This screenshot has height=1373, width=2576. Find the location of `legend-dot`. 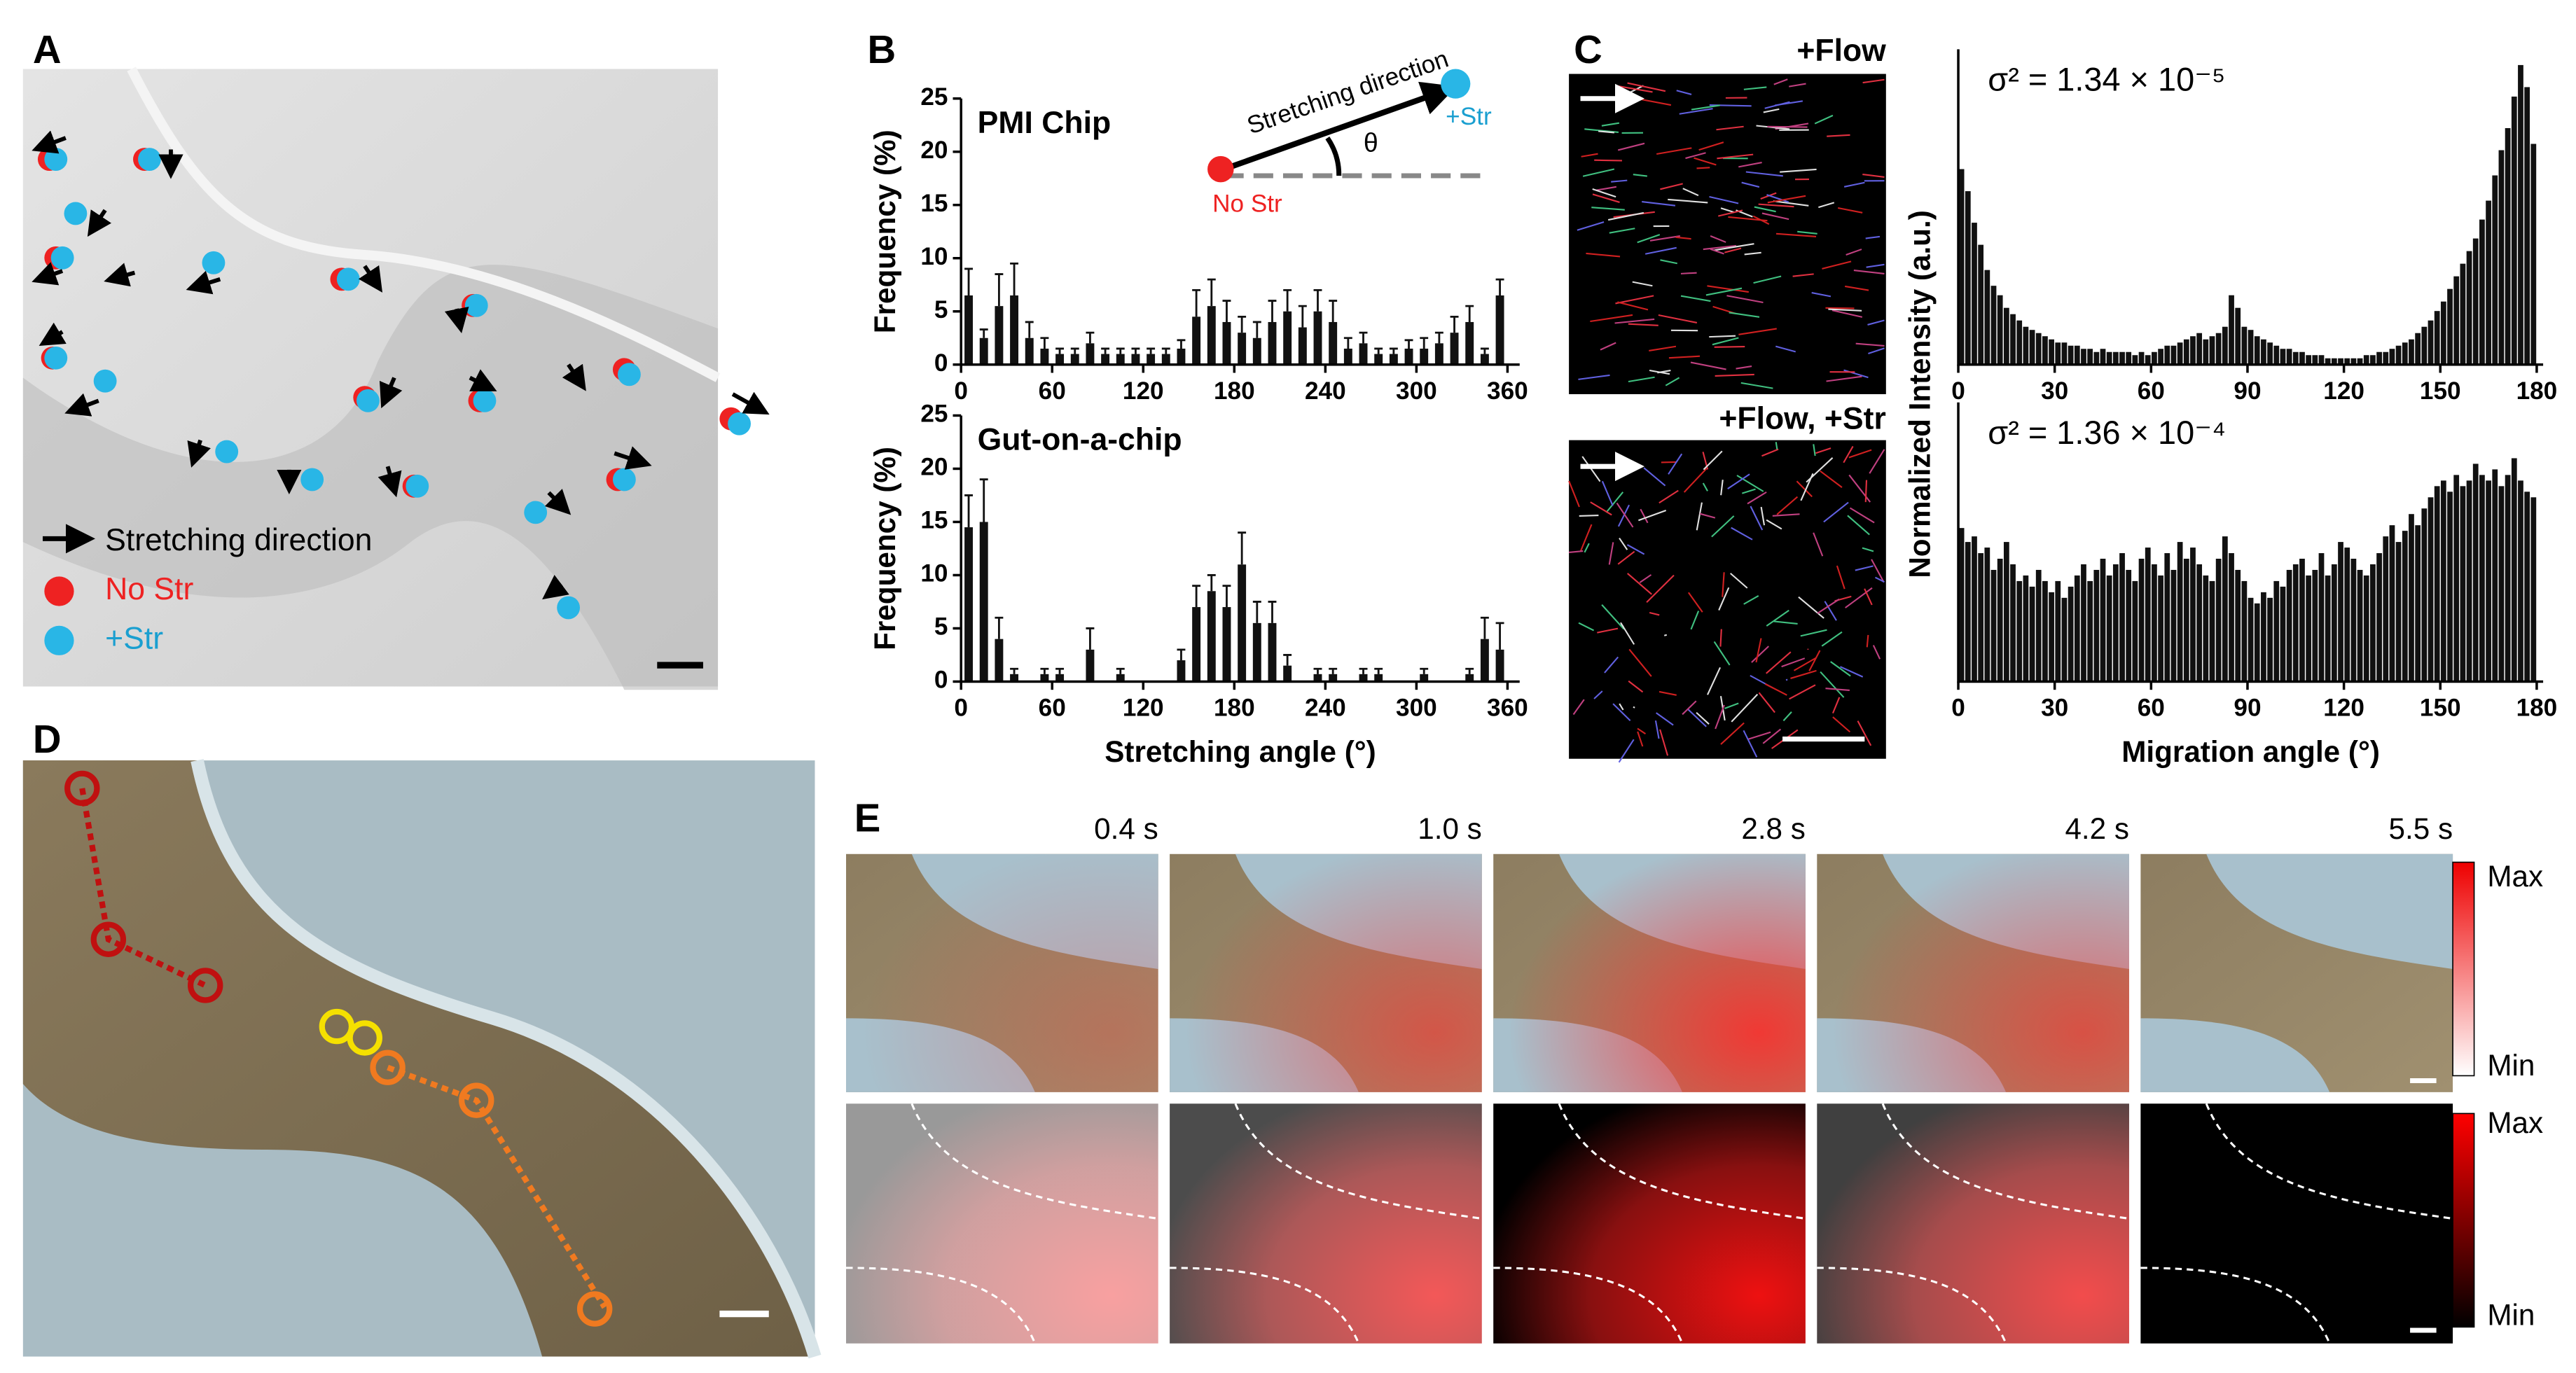

legend-dot is located at coordinates (59, 640).